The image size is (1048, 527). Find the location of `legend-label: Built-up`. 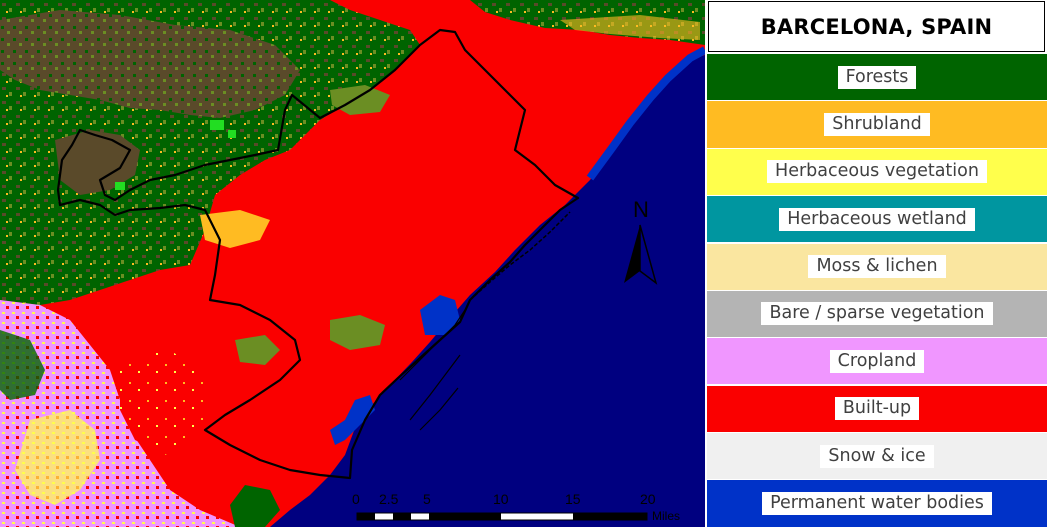

legend-label: Built-up is located at coordinates (877, 409).